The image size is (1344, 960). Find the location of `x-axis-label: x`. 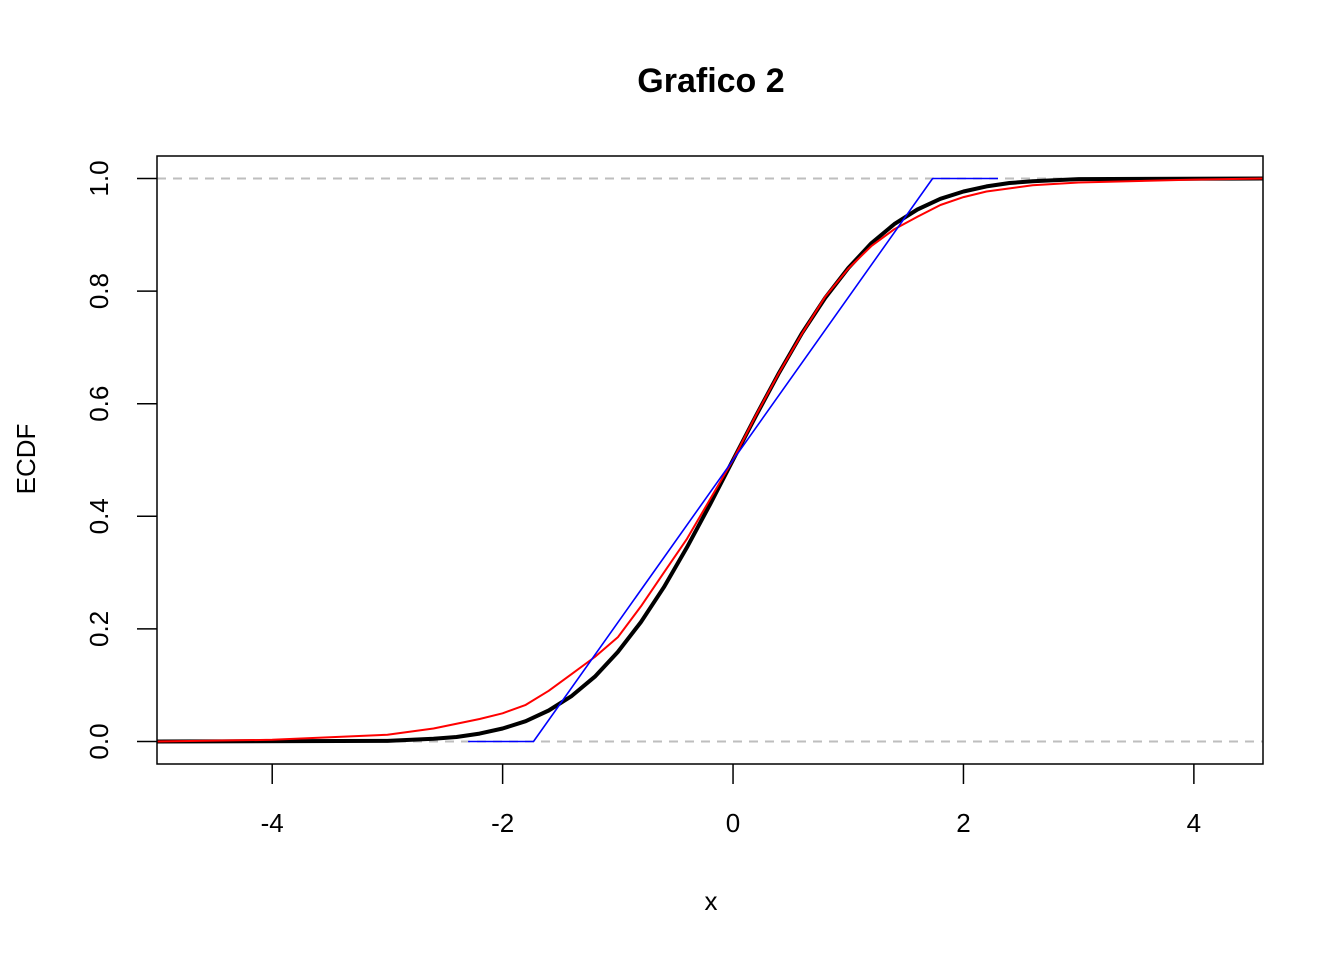

x-axis-label: x is located at coordinates (711, 901).